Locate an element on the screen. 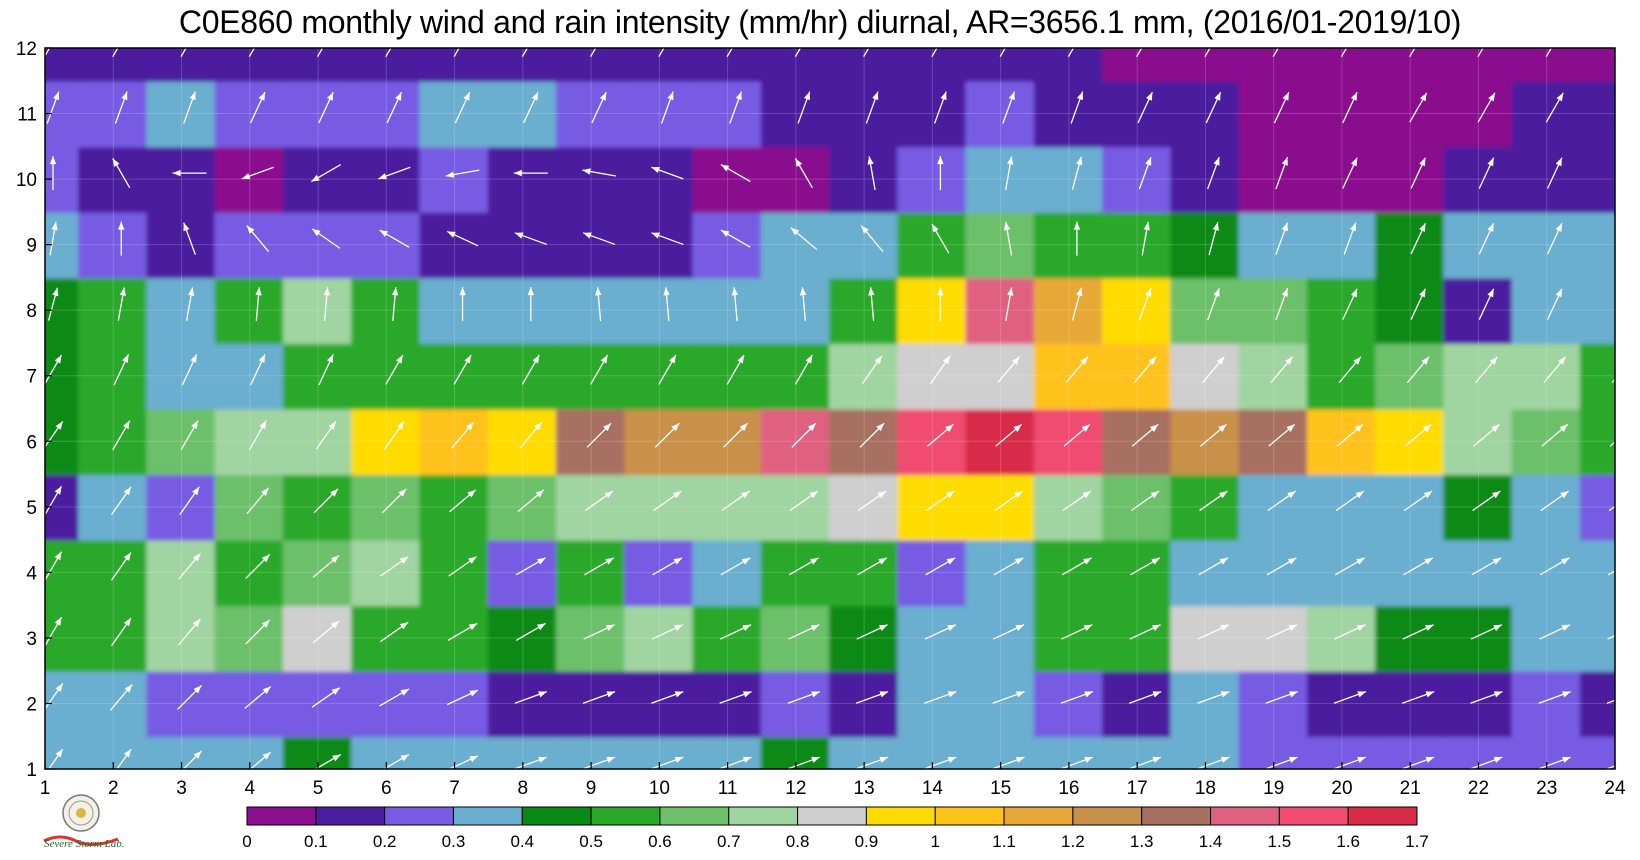  x-tick-label: 7 is located at coordinates (454, 788).